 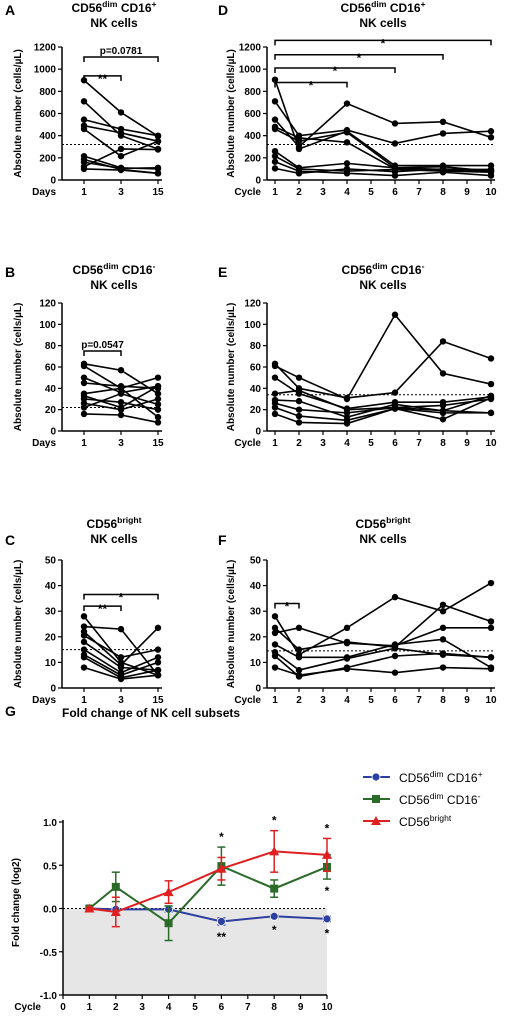 What do you see at coordinates (47, 136) in the screenshot?
I see `y-tick-label: 400` at bounding box center [47, 136].